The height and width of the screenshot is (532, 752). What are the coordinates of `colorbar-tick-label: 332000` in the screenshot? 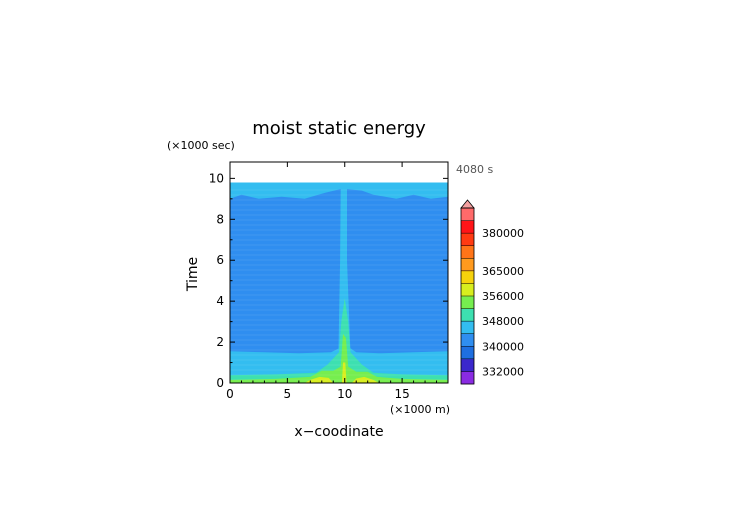 It's located at (503, 371).